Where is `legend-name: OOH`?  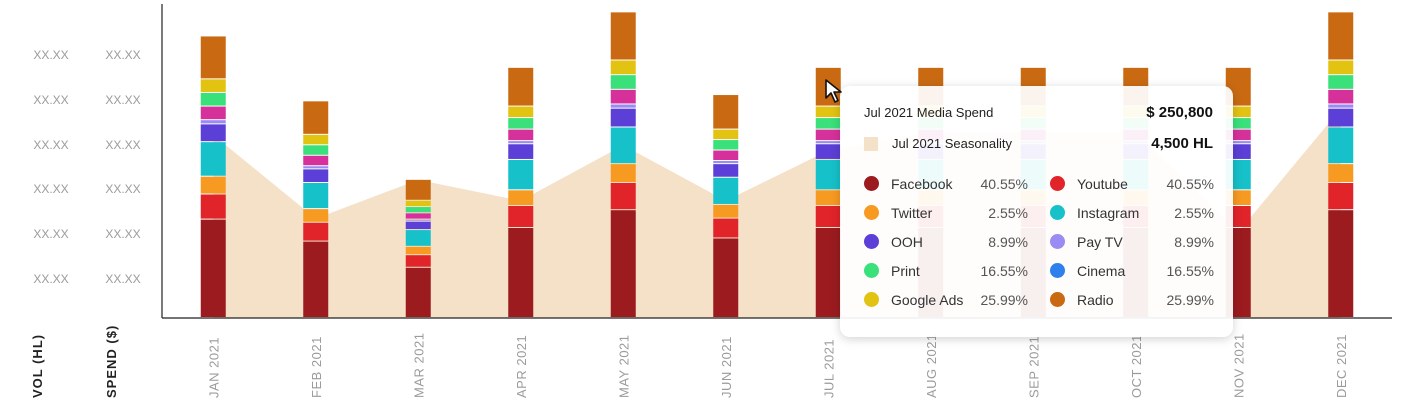
legend-name: OOH is located at coordinates (907, 241).